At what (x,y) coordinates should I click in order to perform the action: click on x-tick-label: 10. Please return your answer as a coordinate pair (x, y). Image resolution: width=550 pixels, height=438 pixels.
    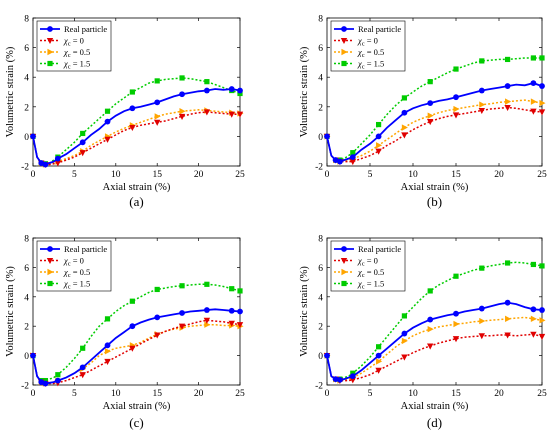
    Looking at the image, I should click on (413, 394).